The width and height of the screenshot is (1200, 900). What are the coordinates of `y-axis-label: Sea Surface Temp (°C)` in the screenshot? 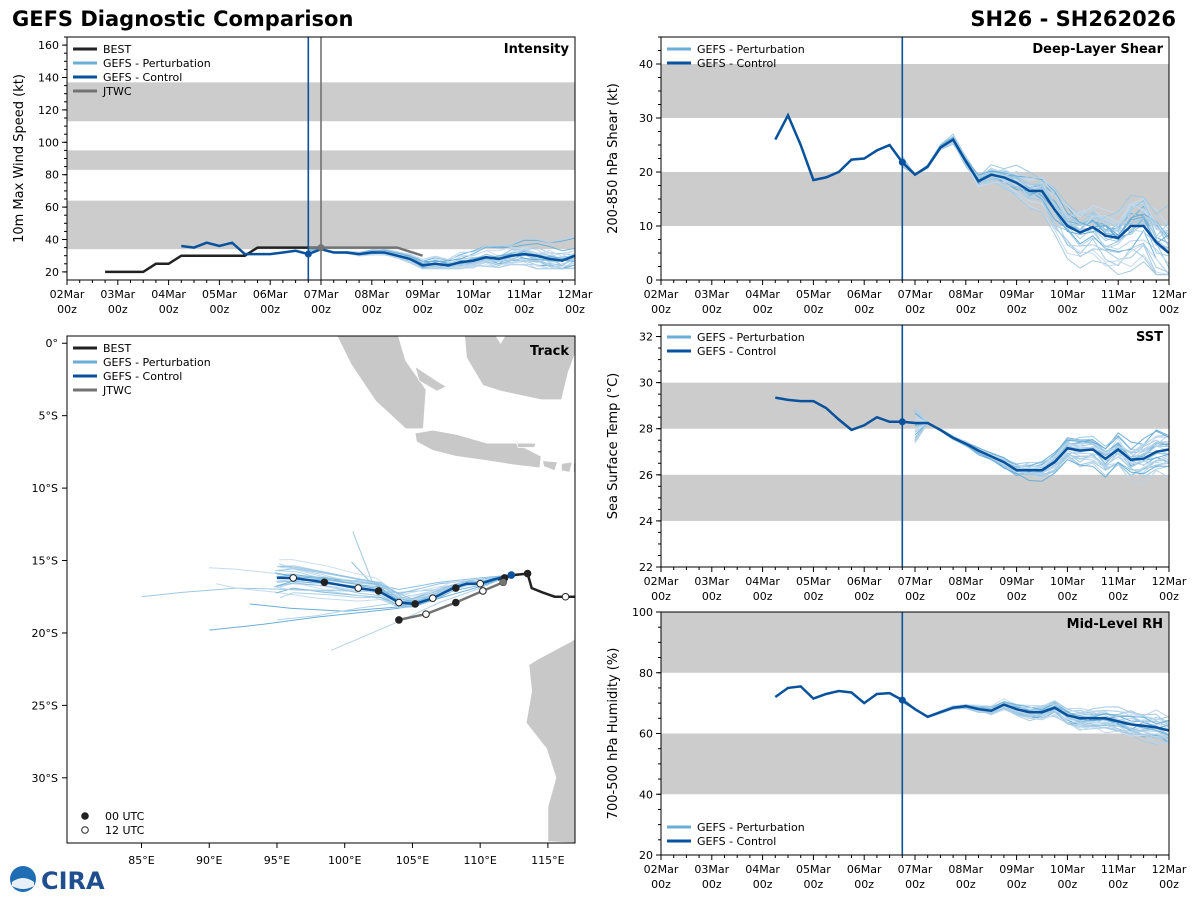 It's located at (613, 446).